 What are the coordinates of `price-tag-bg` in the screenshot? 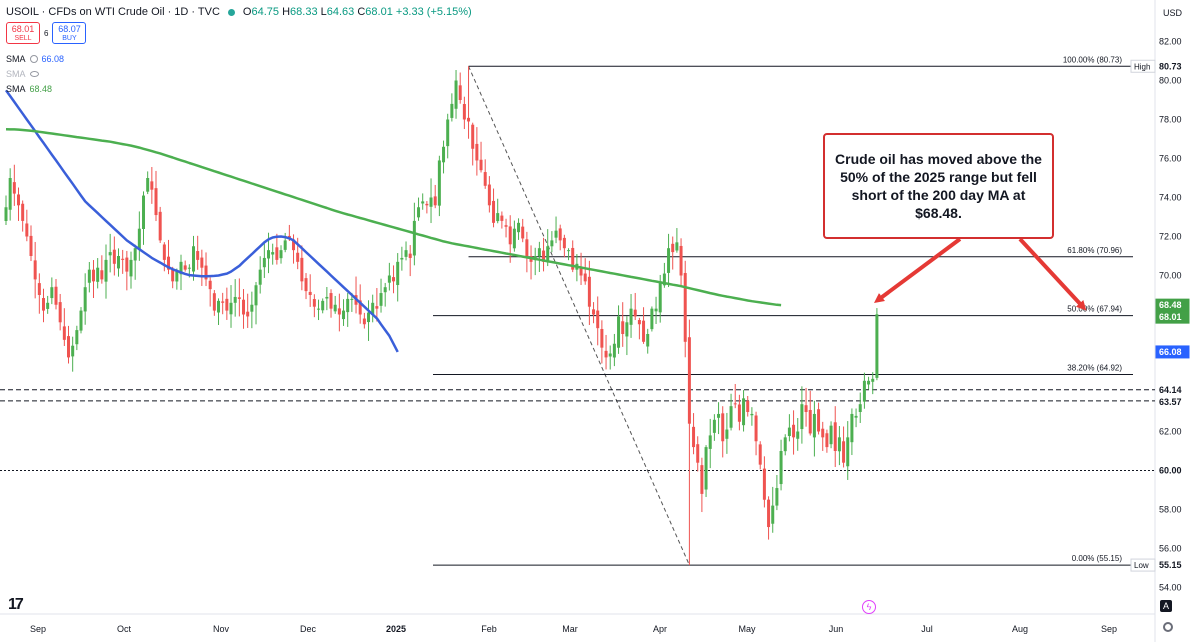 It's located at (1143, 565).